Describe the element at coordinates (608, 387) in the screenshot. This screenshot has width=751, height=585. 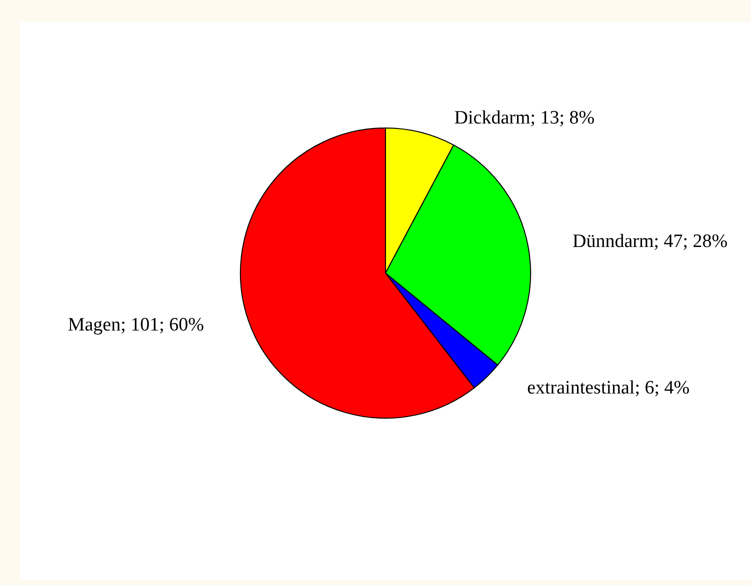
I see `slice-label: extraintestinal; 6; 4%` at that location.